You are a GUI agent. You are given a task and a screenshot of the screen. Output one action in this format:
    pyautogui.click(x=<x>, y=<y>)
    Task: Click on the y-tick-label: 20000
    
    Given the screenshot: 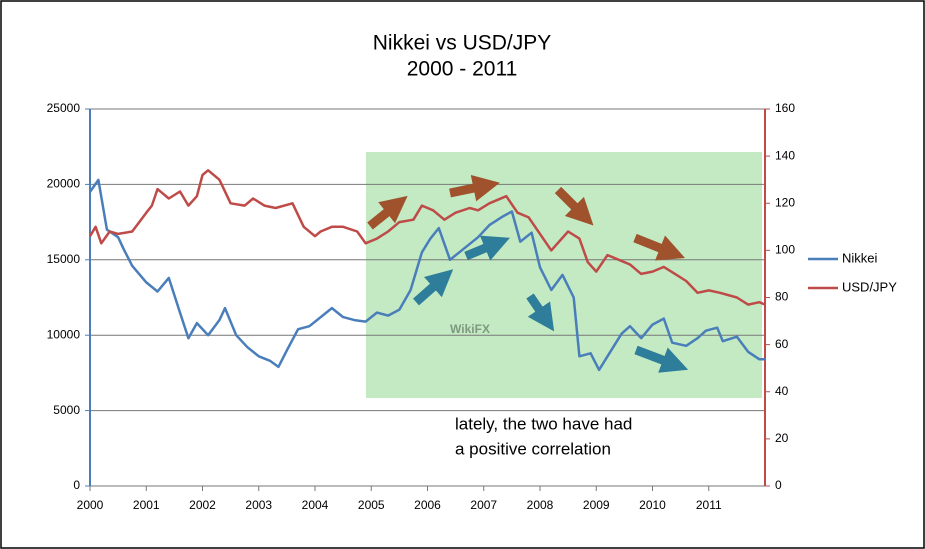 What is the action you would take?
    pyautogui.click(x=64, y=184)
    